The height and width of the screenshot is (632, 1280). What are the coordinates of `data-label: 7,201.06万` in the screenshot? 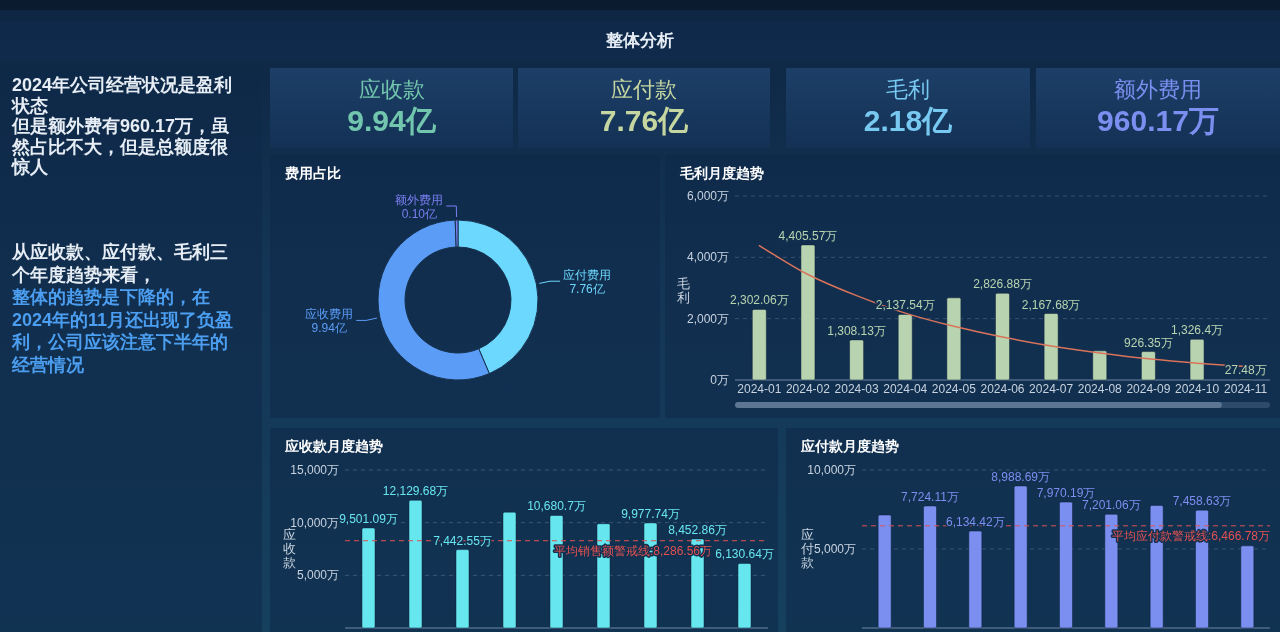 It's located at (1111, 505).